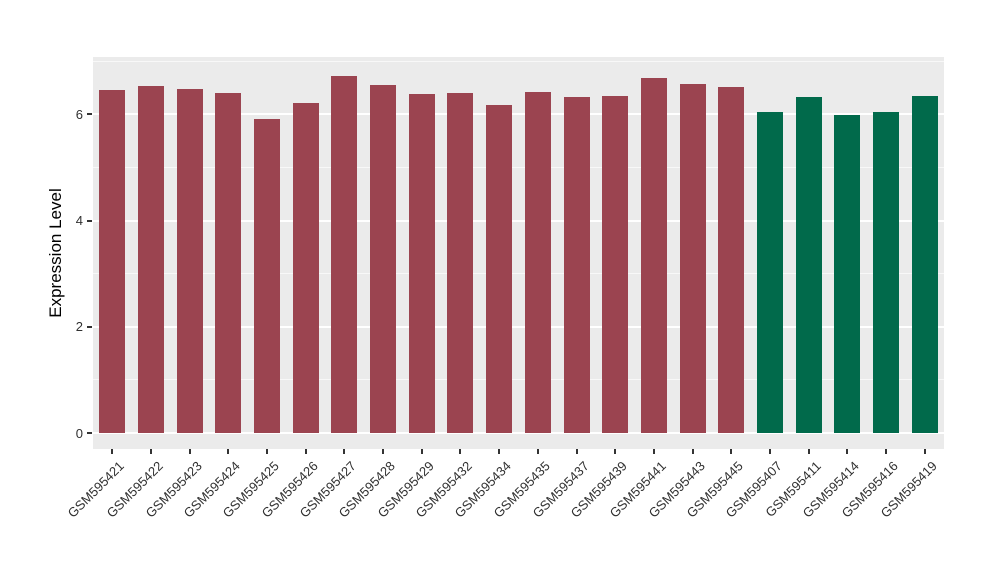 Image resolution: width=1000 pixels, height=580 pixels. I want to click on bar-GSM595434, so click(499, 269).